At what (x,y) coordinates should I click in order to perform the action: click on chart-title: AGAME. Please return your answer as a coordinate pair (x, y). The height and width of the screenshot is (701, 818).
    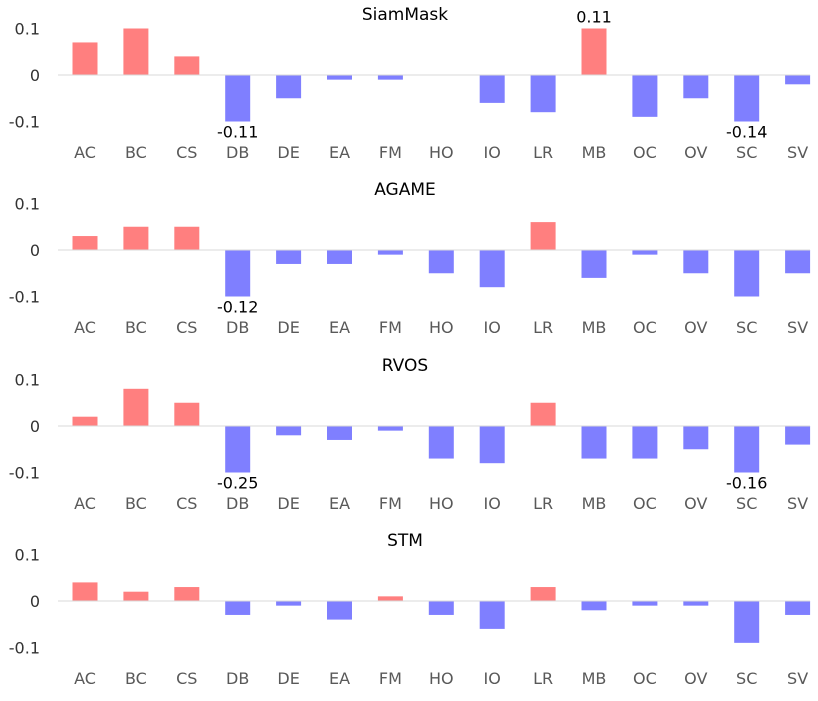
    Looking at the image, I should click on (405, 190).